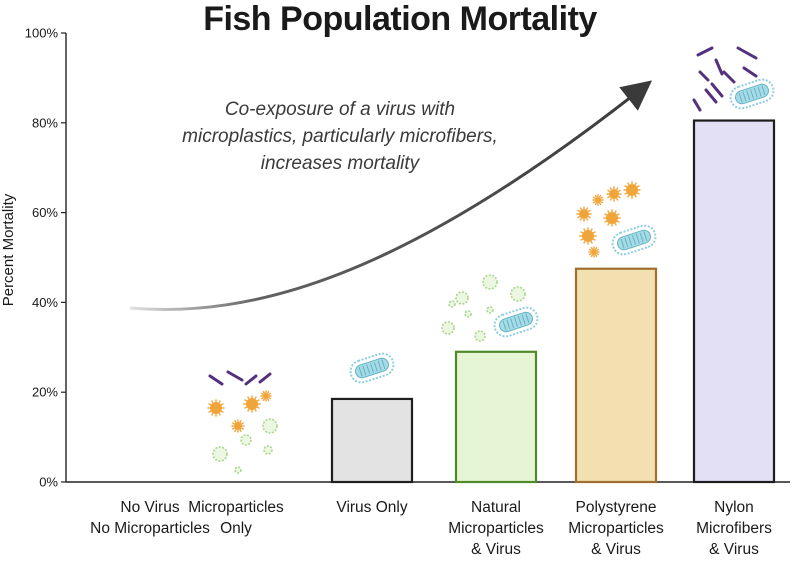 This screenshot has height=565, width=800. Describe the element at coordinates (150, 528) in the screenshot. I see `x-category-line: No Microparticles` at that location.